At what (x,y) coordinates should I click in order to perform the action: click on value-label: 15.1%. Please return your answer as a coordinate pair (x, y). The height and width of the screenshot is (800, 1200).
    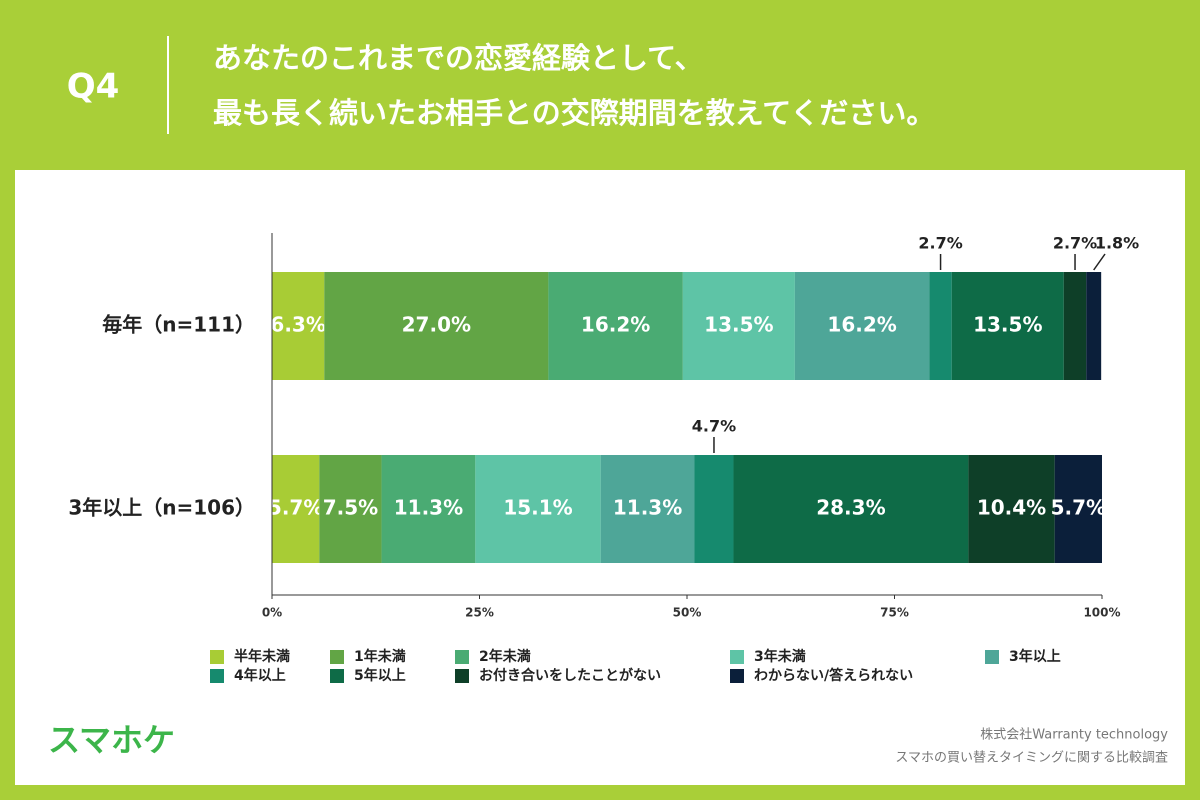
    Looking at the image, I should click on (537, 508).